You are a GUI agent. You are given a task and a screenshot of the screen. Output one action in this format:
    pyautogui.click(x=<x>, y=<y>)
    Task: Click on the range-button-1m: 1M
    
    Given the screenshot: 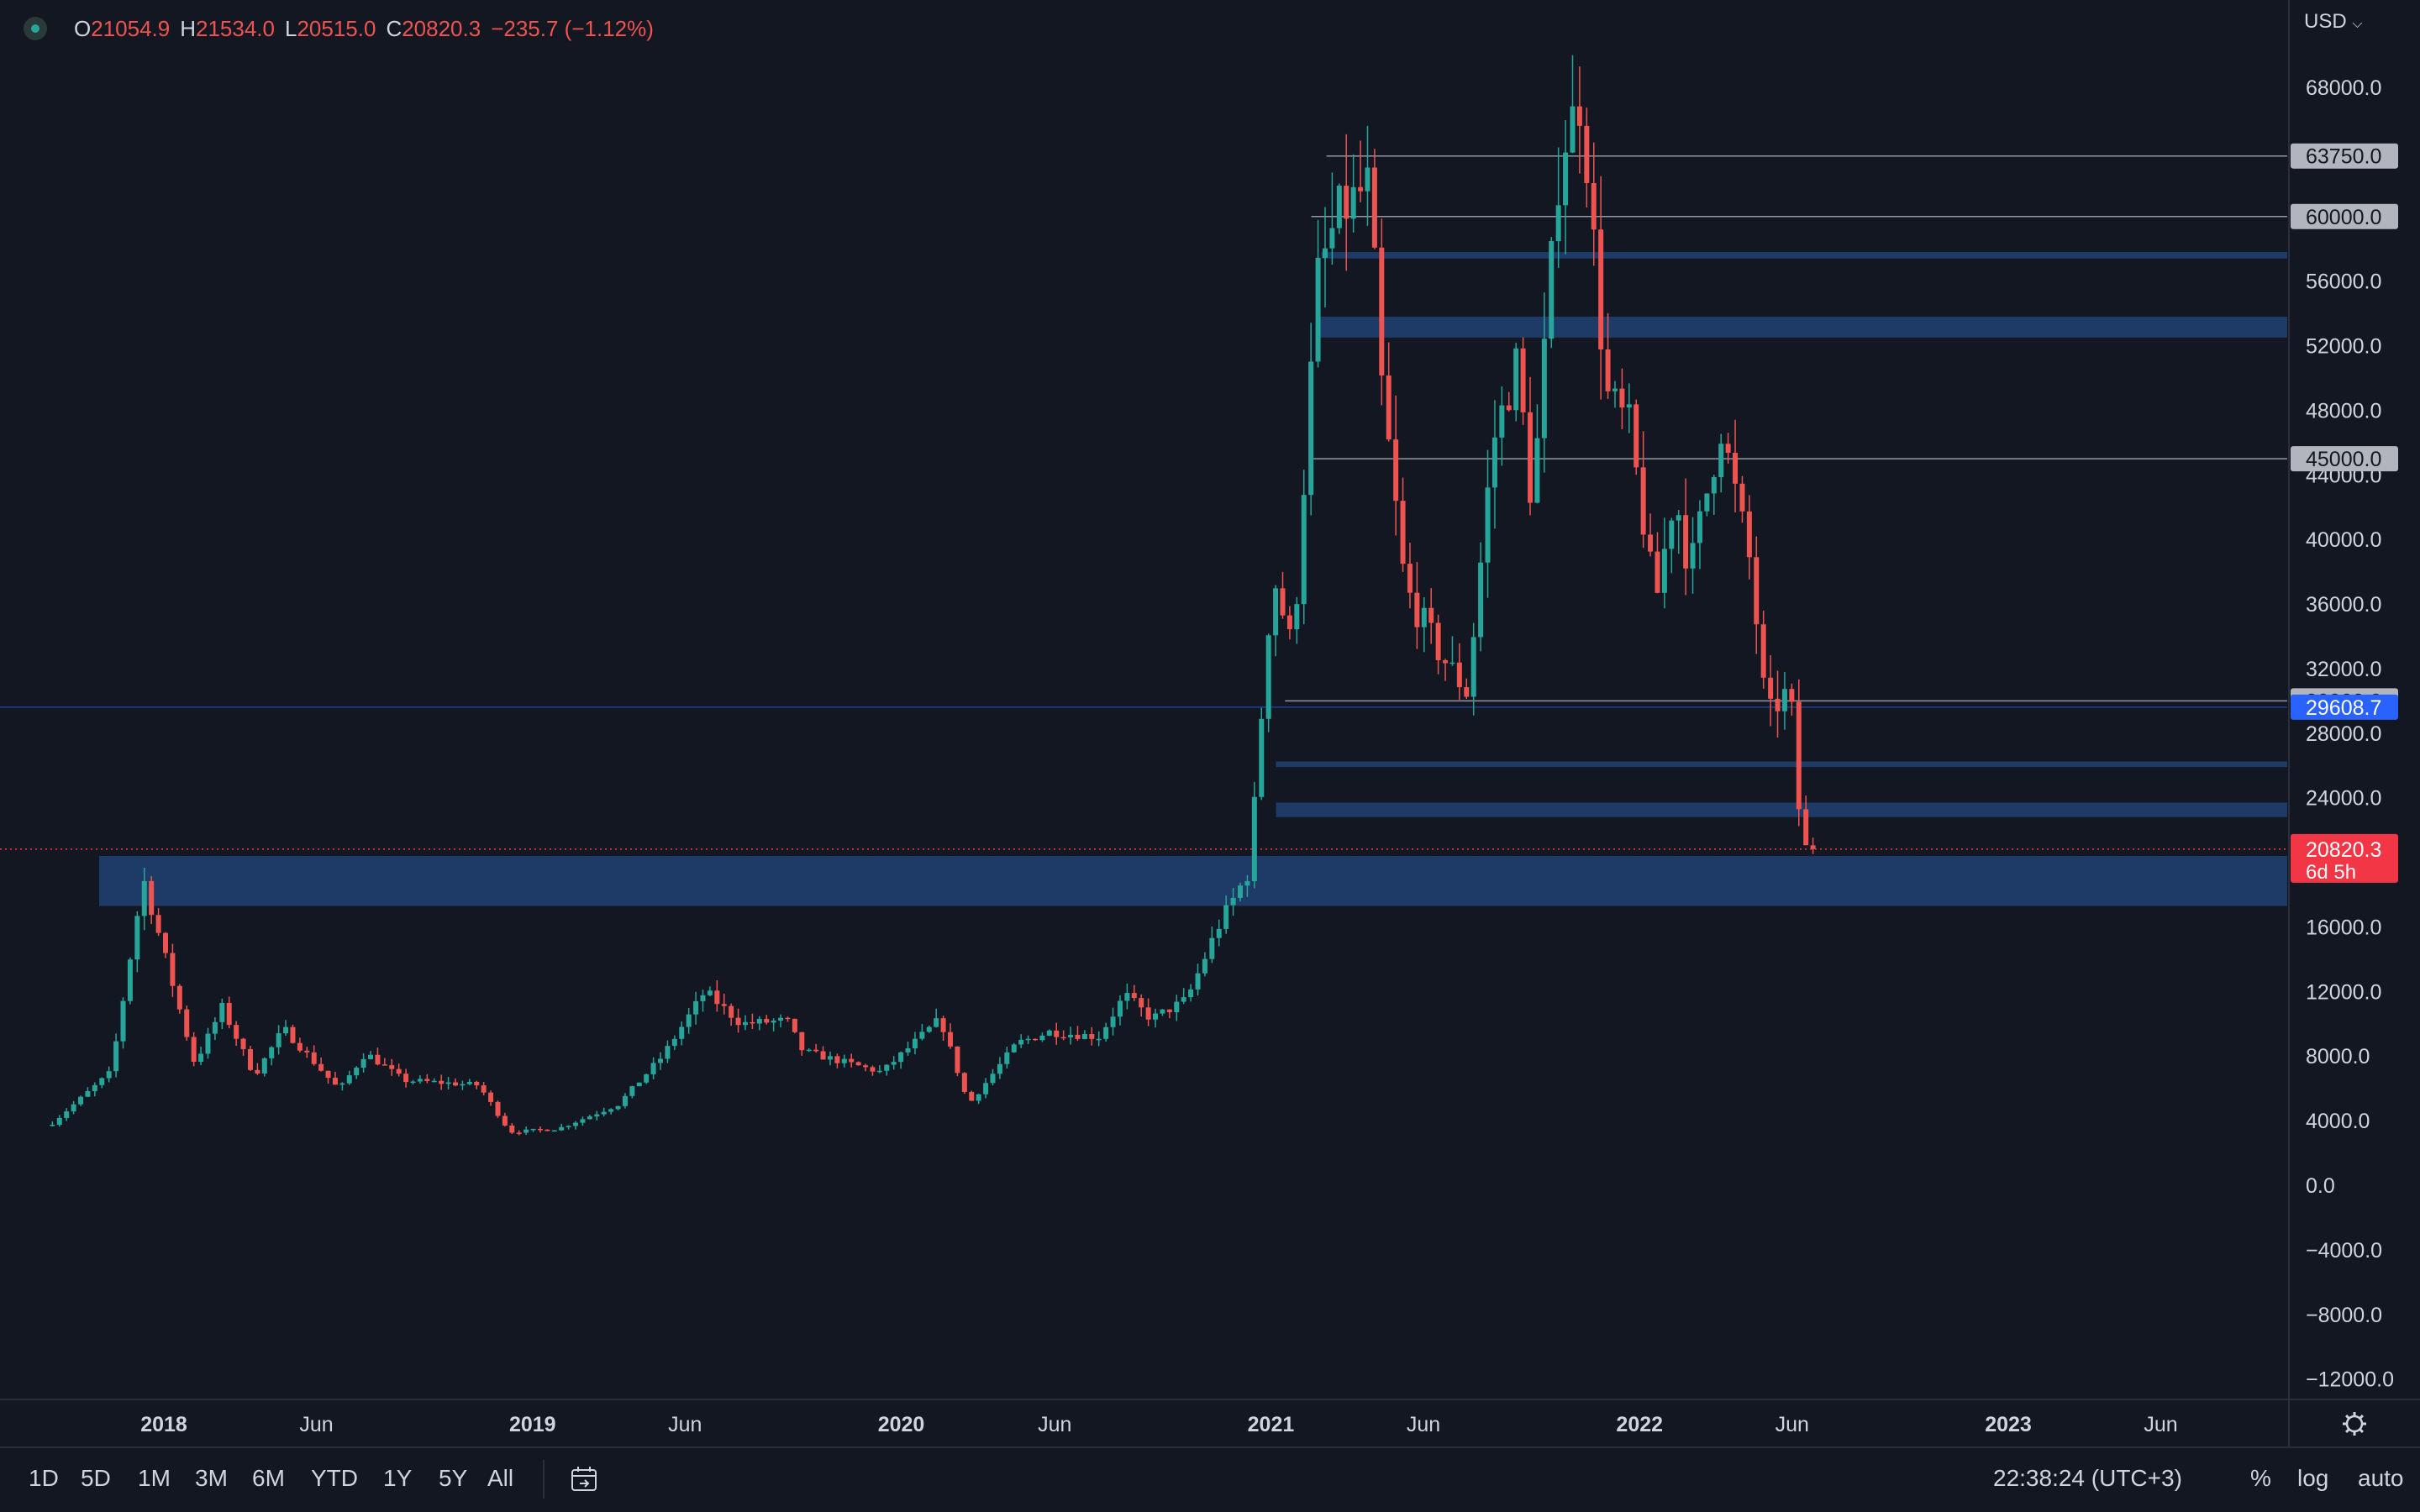 What is the action you would take?
    pyautogui.click(x=154, y=1478)
    